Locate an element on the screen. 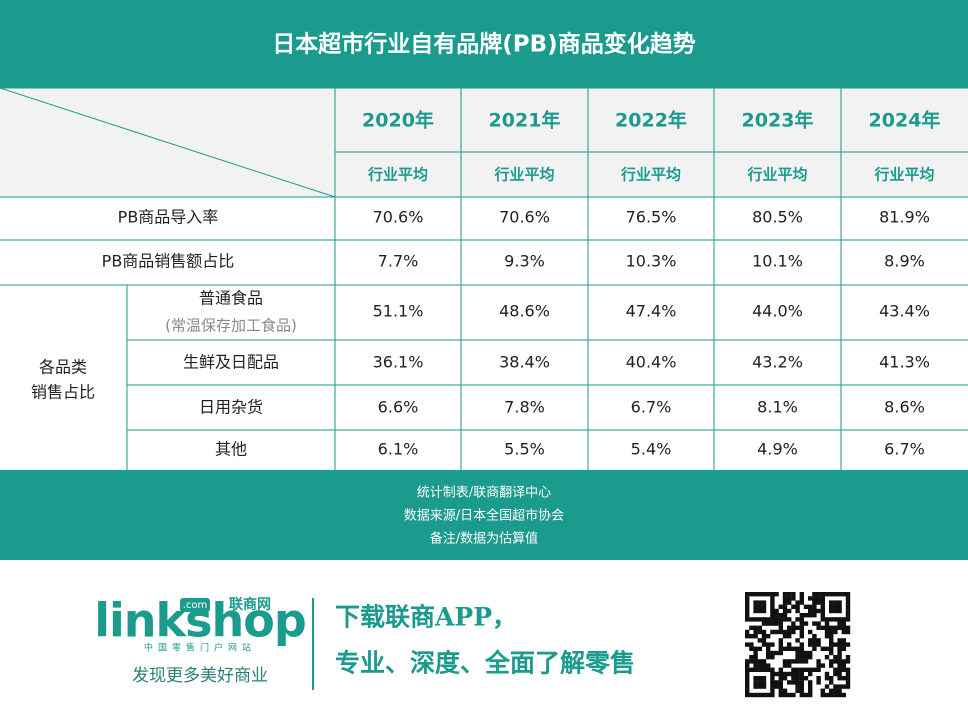 The height and width of the screenshot is (720, 968). year: 2022年 is located at coordinates (651, 120).